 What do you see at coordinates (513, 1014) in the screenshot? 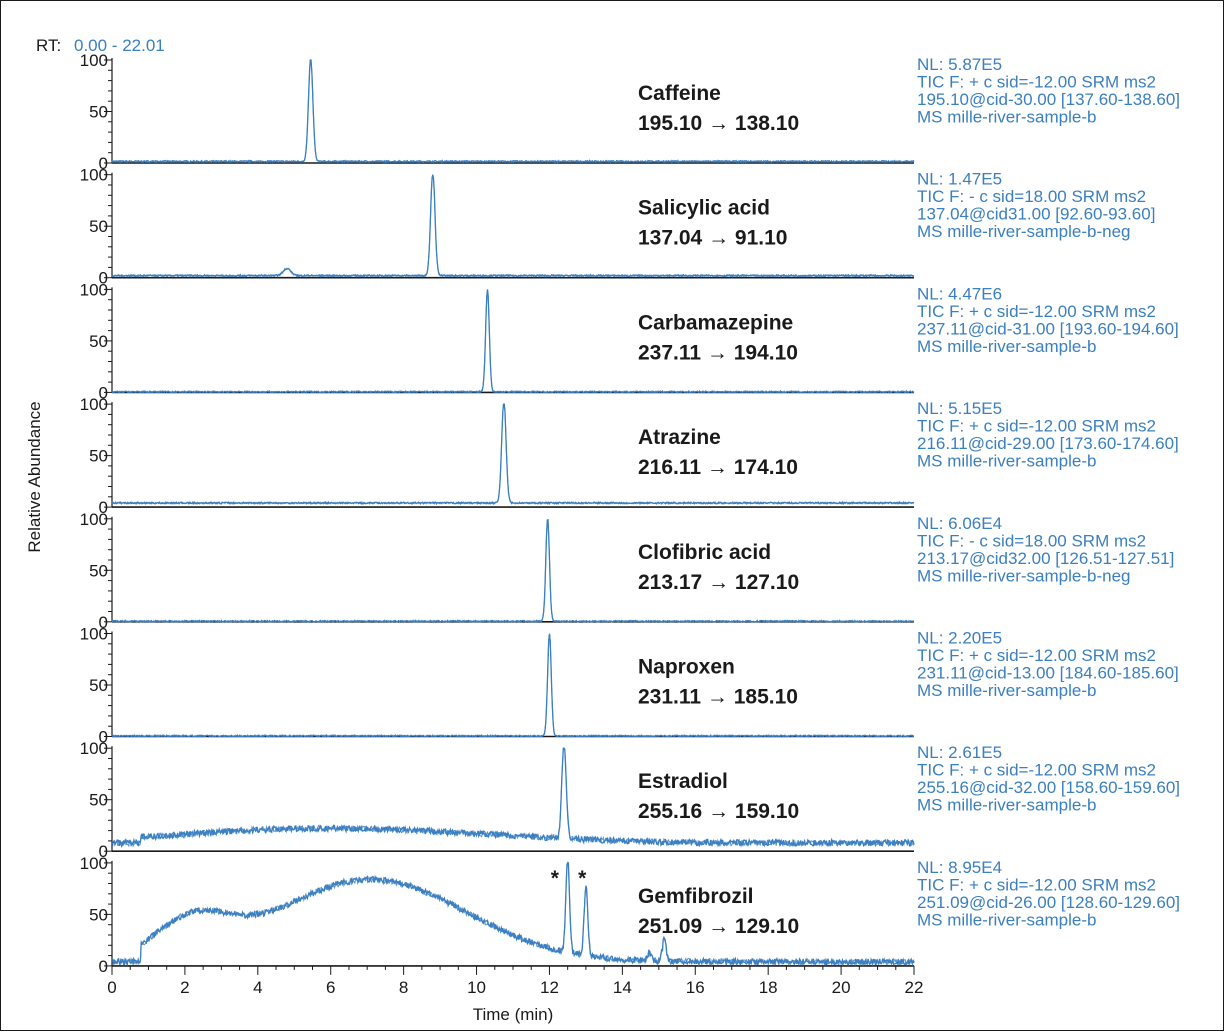
I see `x-axis-label: Time (min)` at bounding box center [513, 1014].